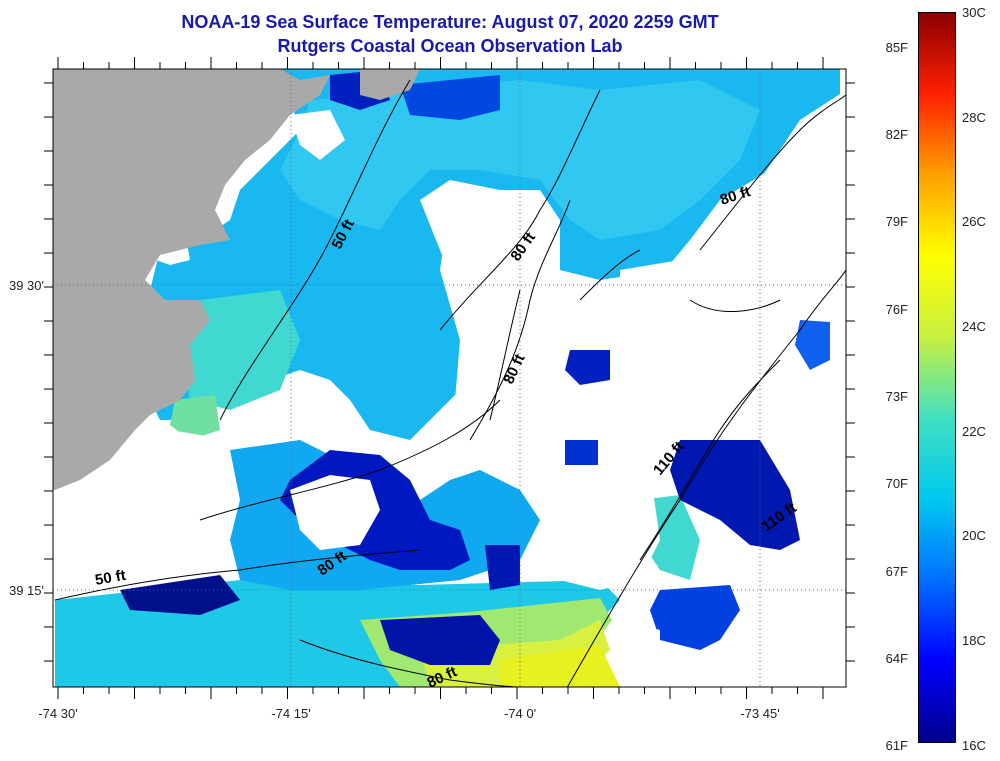  What do you see at coordinates (110, 578) in the screenshot?
I see `contour-label: 50 ft` at bounding box center [110, 578].